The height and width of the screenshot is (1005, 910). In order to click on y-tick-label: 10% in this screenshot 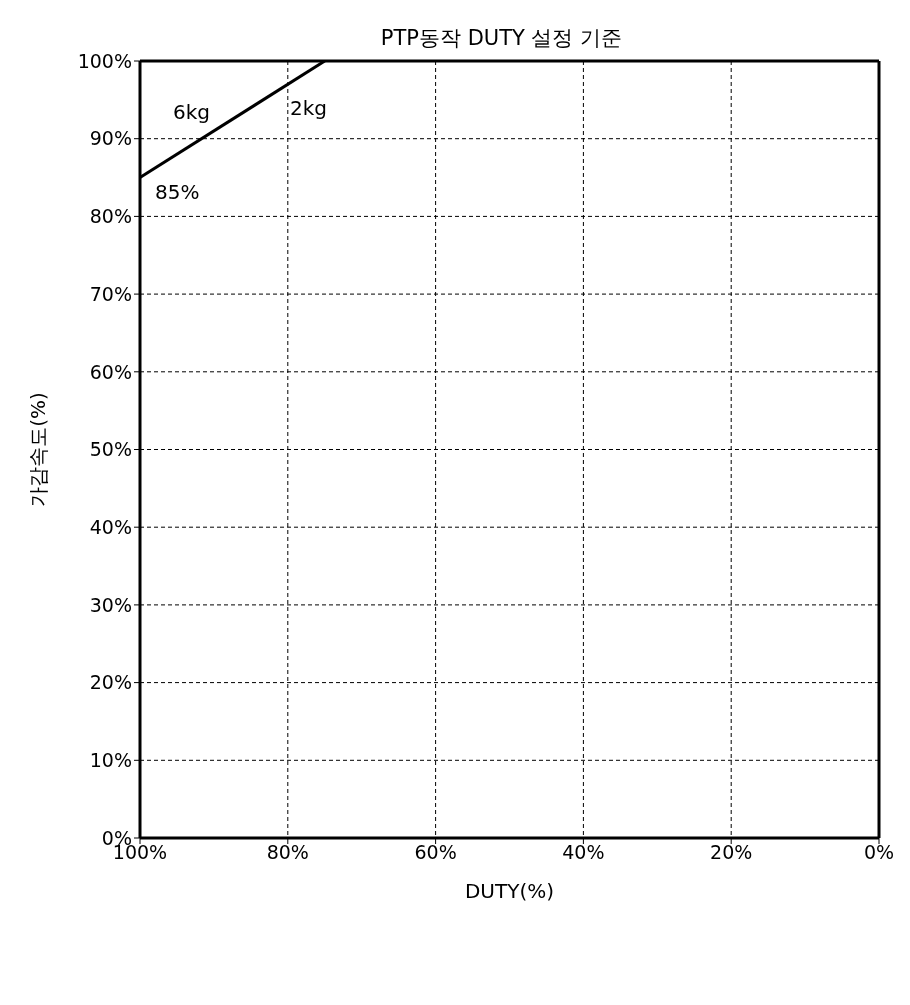, I will do `click(110, 760)`.